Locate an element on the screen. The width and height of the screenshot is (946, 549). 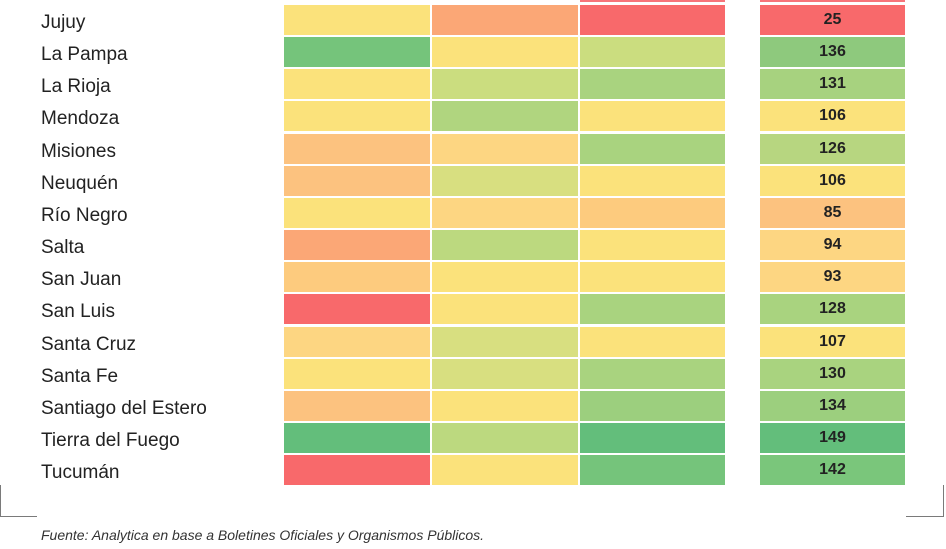
table-row: San Juan 93 is located at coordinates (473, 278).